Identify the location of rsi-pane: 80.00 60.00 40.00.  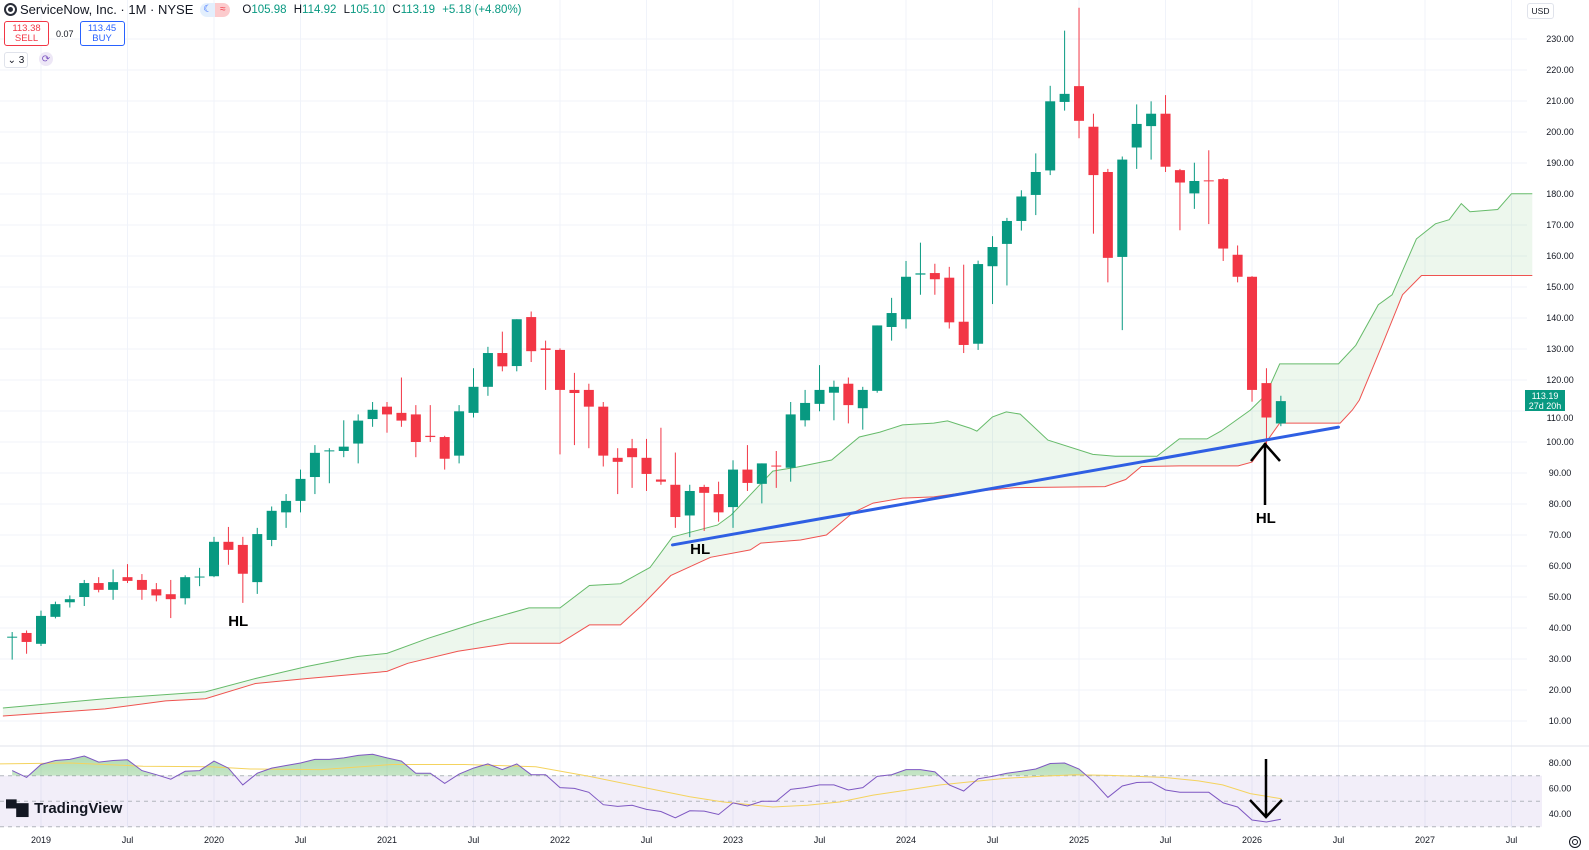
(785, 790).